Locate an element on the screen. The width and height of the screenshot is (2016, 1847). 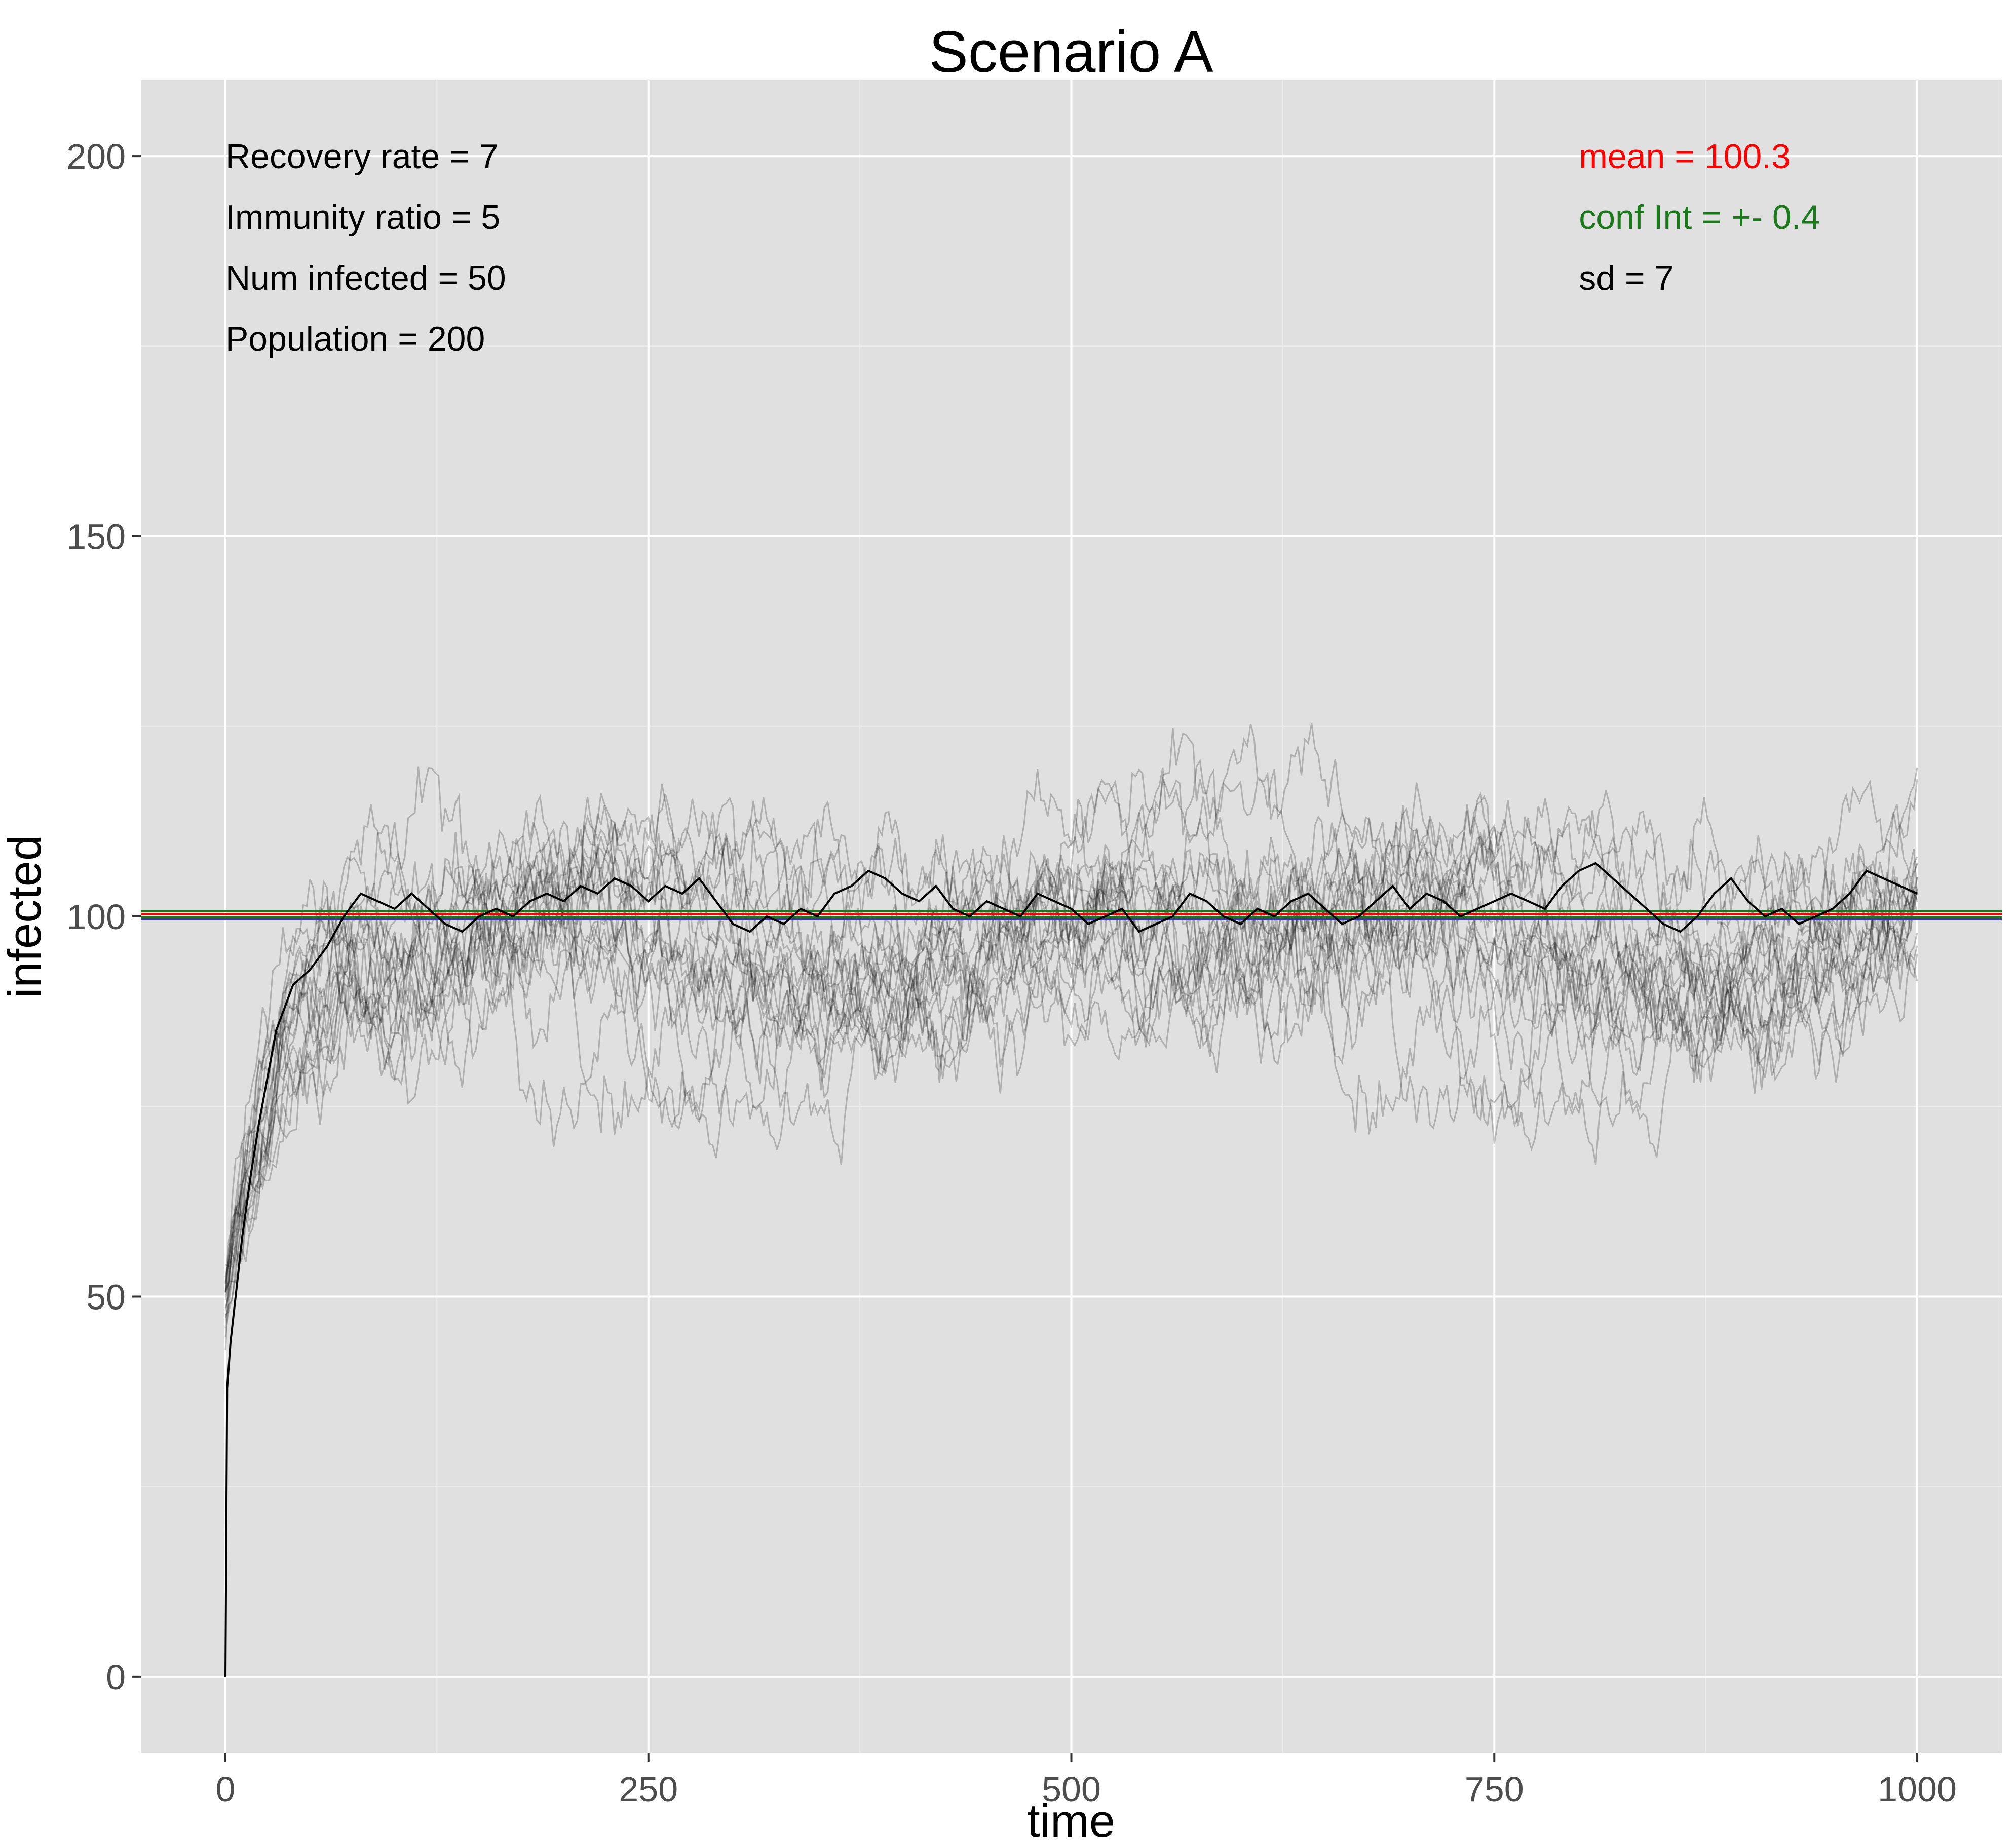
y-axis-title: infected is located at coordinates (25, 916).